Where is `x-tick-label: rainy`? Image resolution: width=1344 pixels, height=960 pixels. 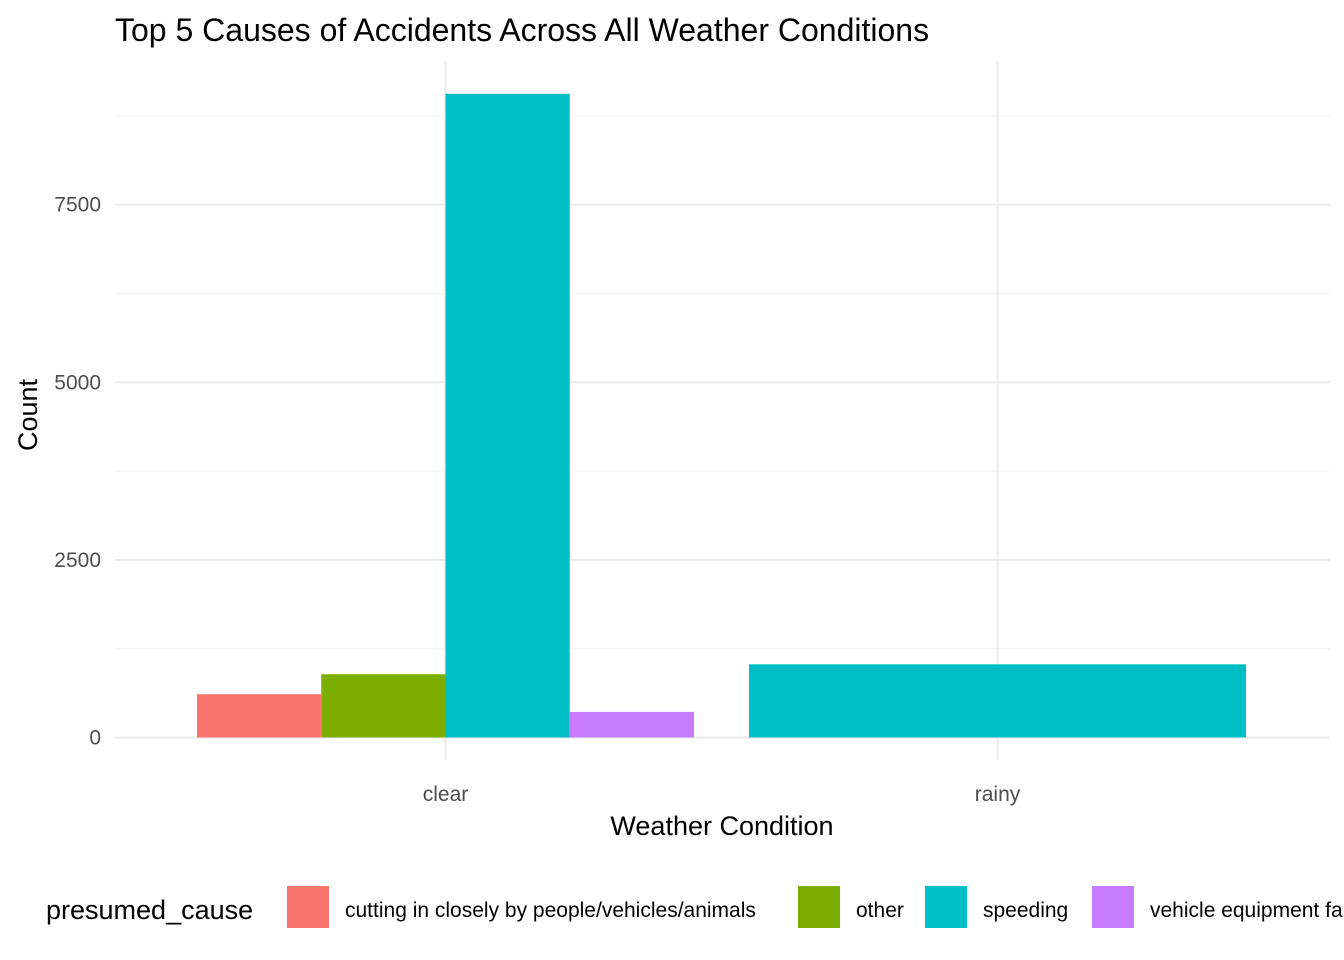 x-tick-label: rainy is located at coordinates (998, 794).